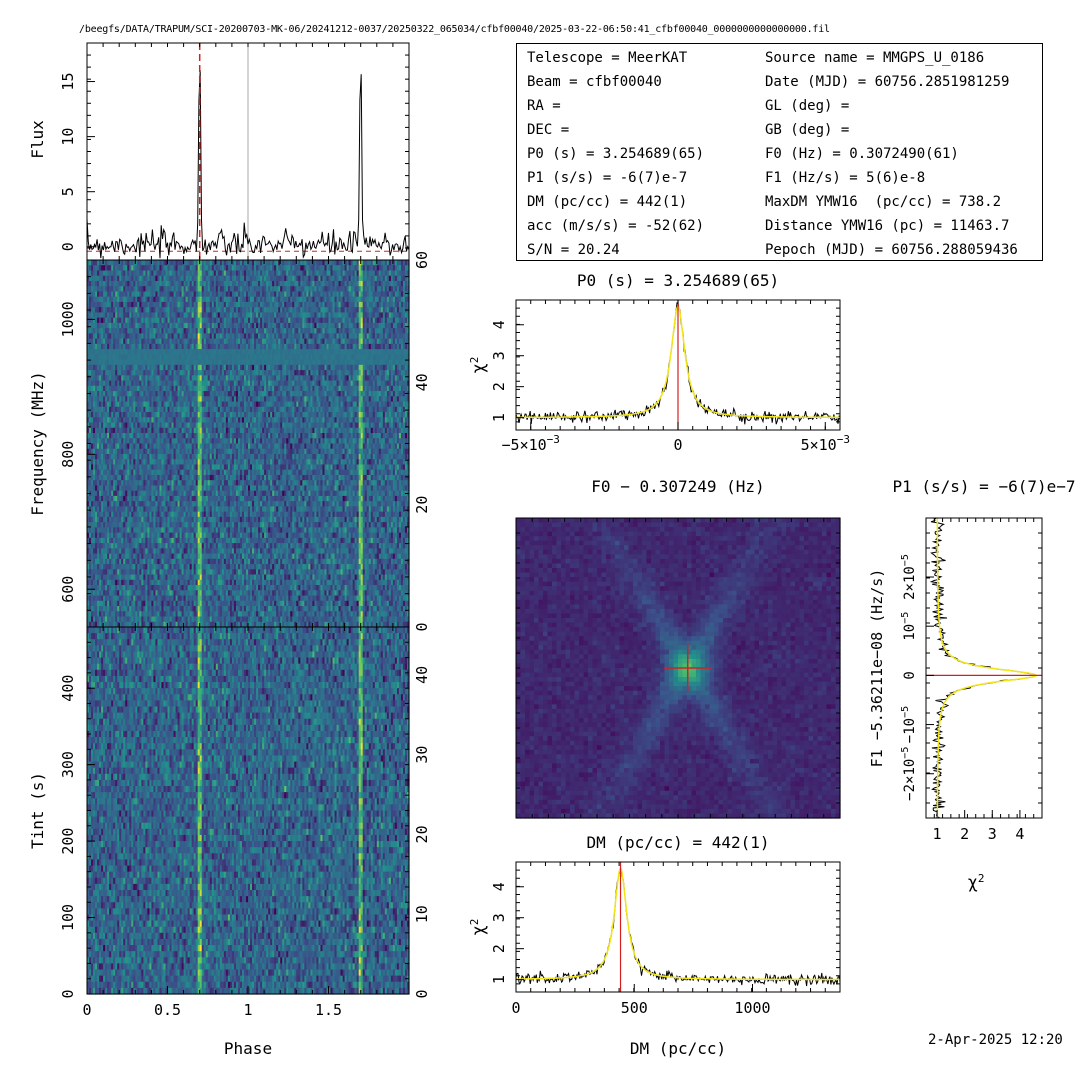 Image resolution: width=1080 pixels, height=1080 pixels. Describe the element at coordinates (499, 386) in the screenshot. I see `p0-panel-ytick-label: 2` at that location.